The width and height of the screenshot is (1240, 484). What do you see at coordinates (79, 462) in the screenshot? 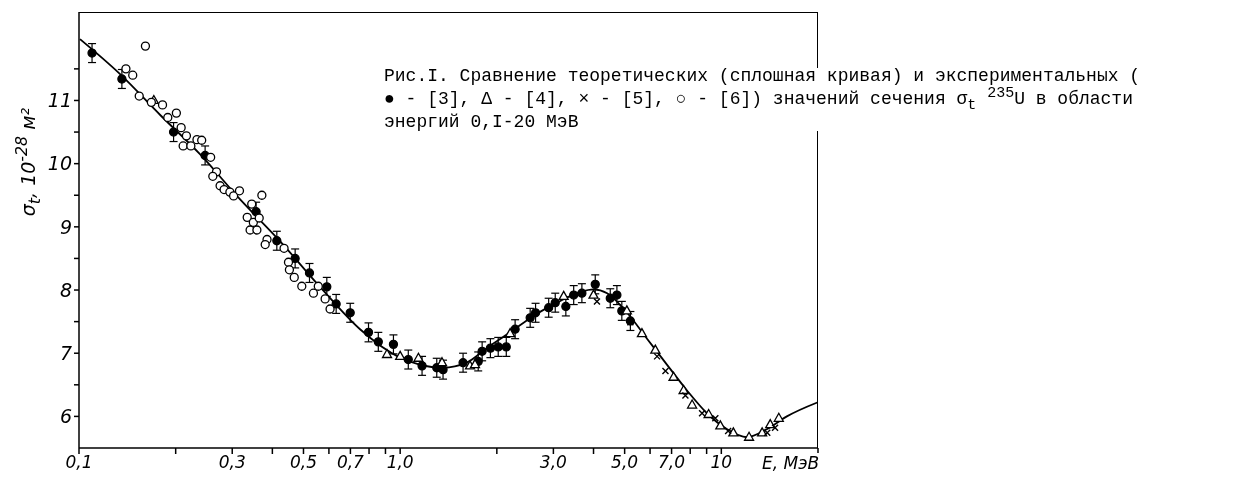
I see `x-tick-label: 0,1` at bounding box center [79, 462].